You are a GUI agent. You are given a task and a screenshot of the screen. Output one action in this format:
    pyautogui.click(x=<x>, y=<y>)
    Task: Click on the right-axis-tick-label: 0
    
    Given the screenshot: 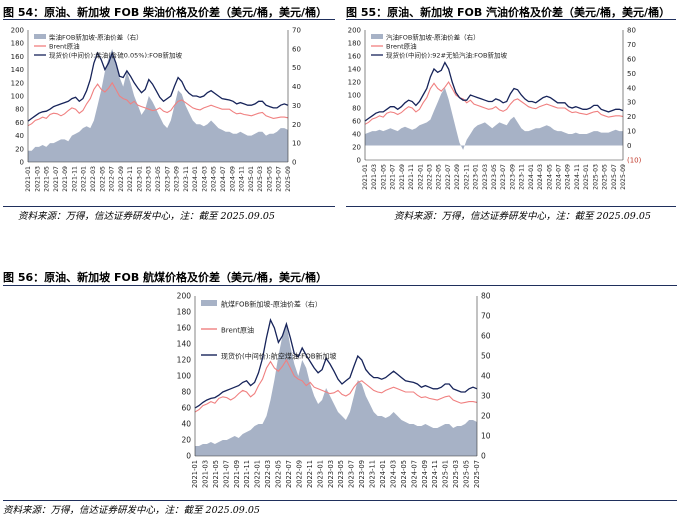 What is the action you would take?
    pyautogui.click(x=629, y=146)
    